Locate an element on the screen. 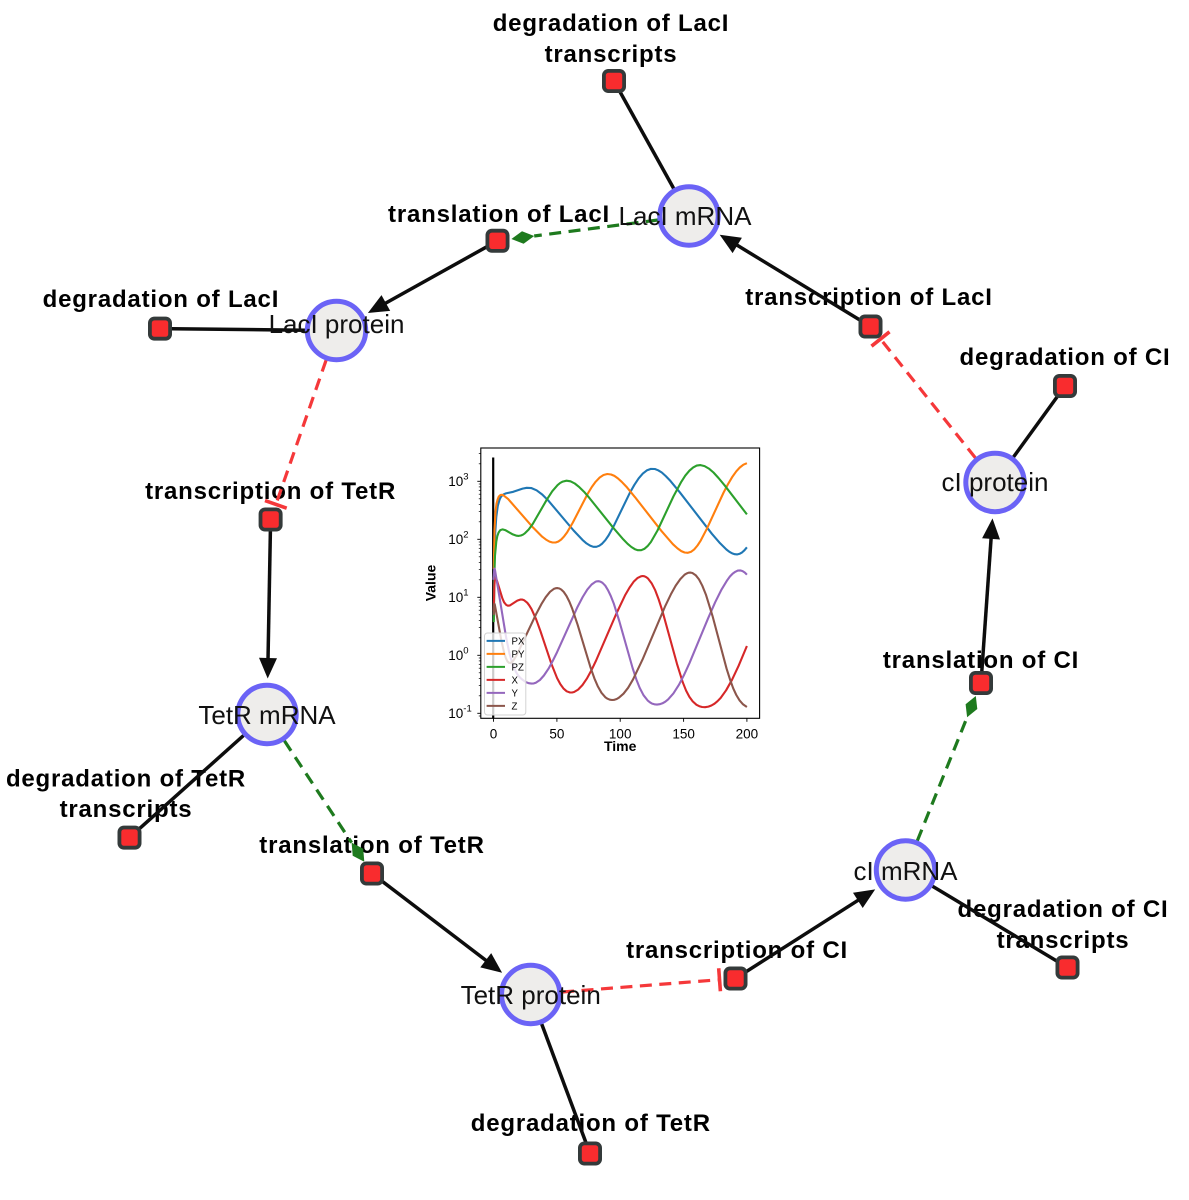 This screenshot has height=1200, width=1189. svg-text: 3 is located at coordinates (465, 476).